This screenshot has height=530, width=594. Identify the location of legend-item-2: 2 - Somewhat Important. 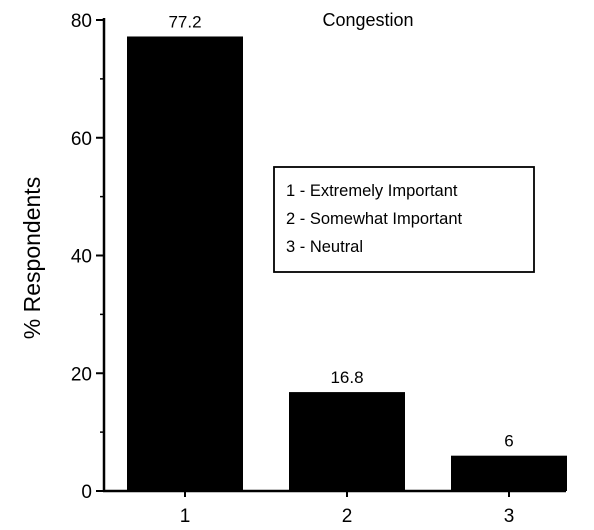
(374, 219).